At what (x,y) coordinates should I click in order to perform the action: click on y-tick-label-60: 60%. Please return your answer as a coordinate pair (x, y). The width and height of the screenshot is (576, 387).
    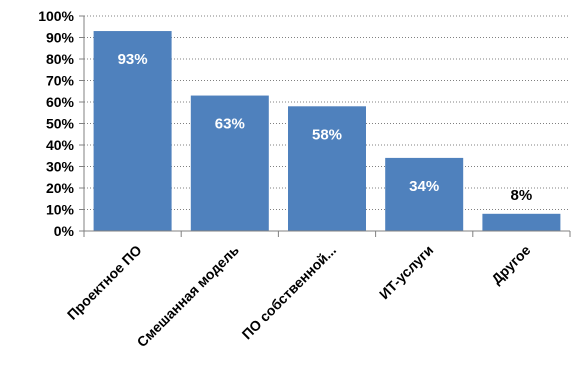
    Looking at the image, I should click on (60, 102).